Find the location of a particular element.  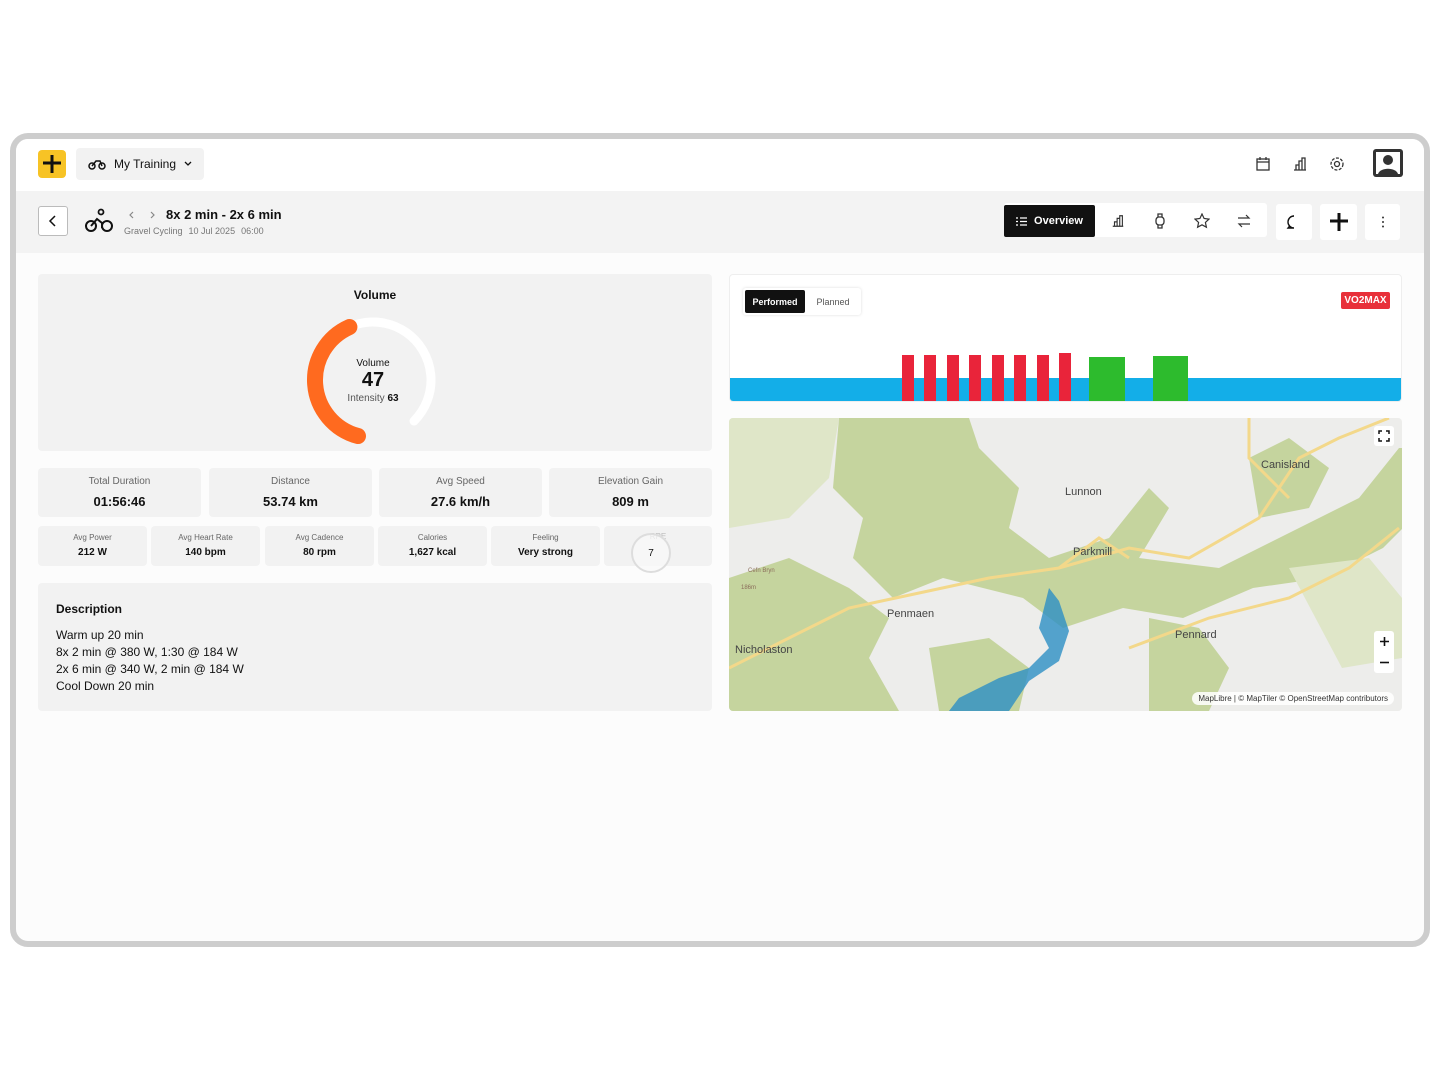

tab-group: Overview is located at coordinates (1135, 220).